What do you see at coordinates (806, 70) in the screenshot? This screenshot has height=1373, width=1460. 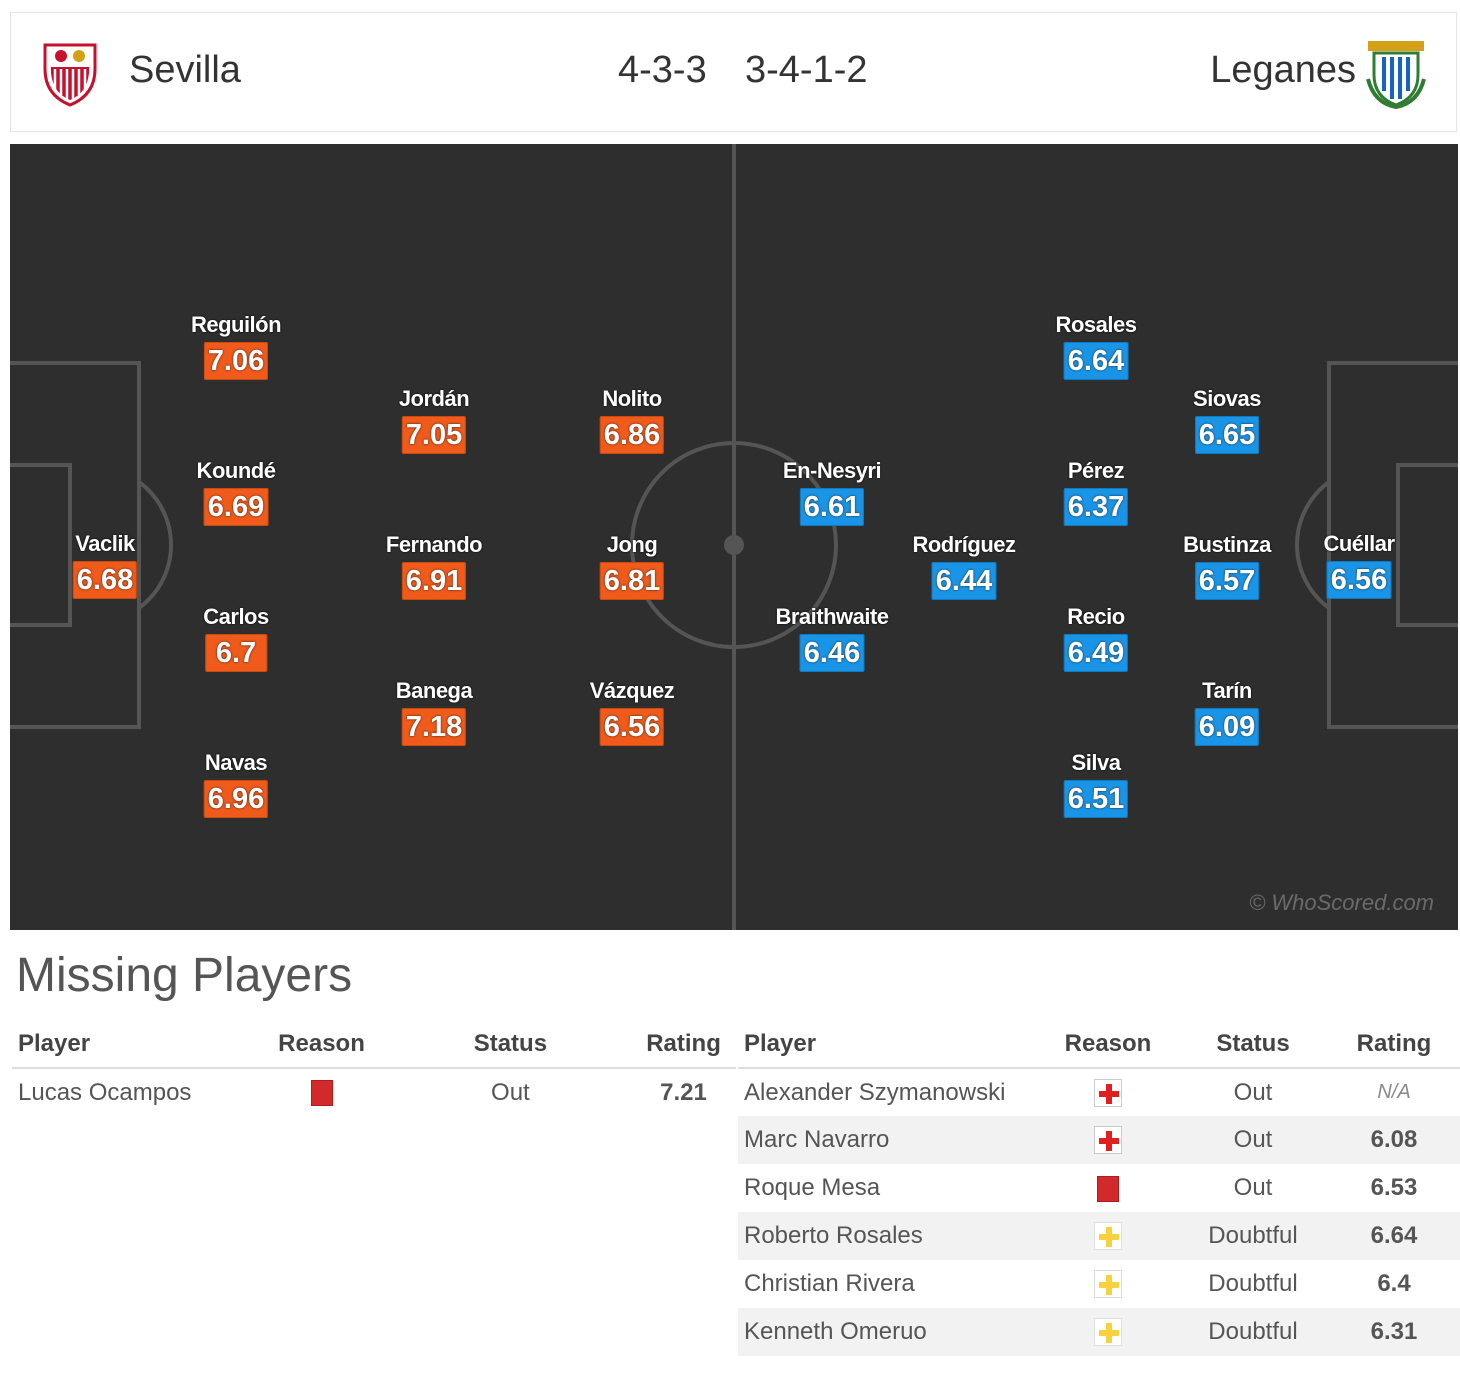 I see `away-formation: 3-4-1-2` at bounding box center [806, 70].